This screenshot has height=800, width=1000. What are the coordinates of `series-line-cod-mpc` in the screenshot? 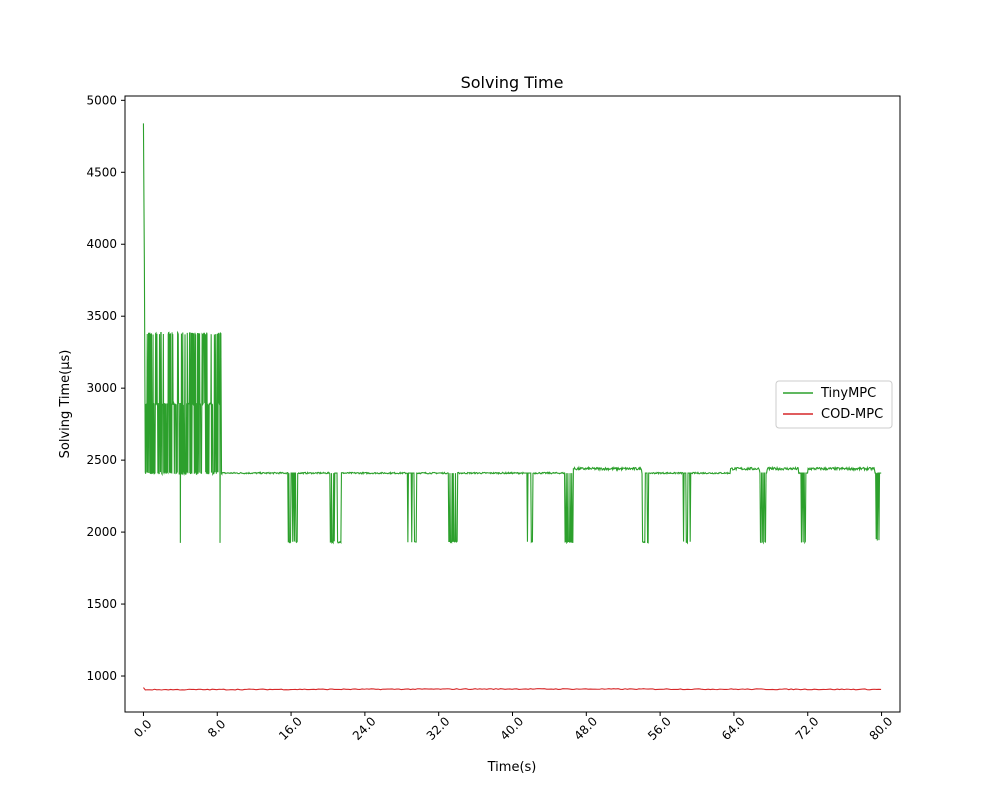 It's located at (512, 689).